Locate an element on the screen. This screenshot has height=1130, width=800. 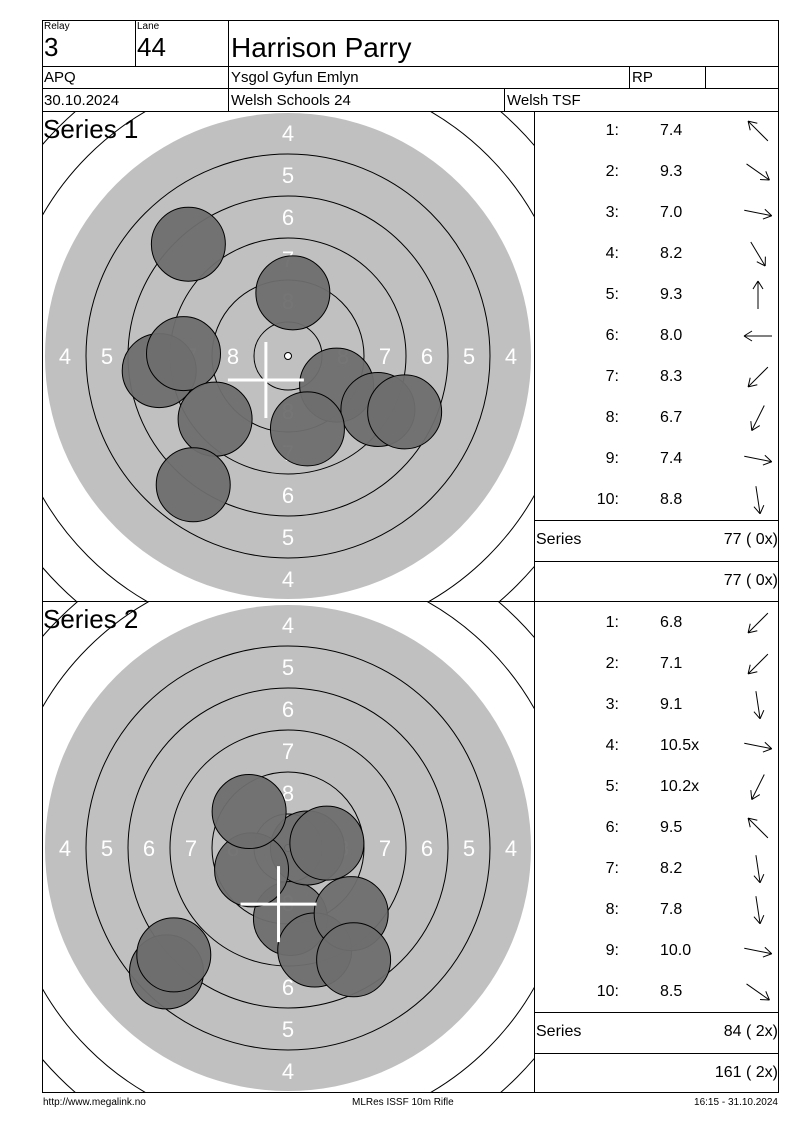
relay-cell: Relay 3 is located at coordinates (88, 43).